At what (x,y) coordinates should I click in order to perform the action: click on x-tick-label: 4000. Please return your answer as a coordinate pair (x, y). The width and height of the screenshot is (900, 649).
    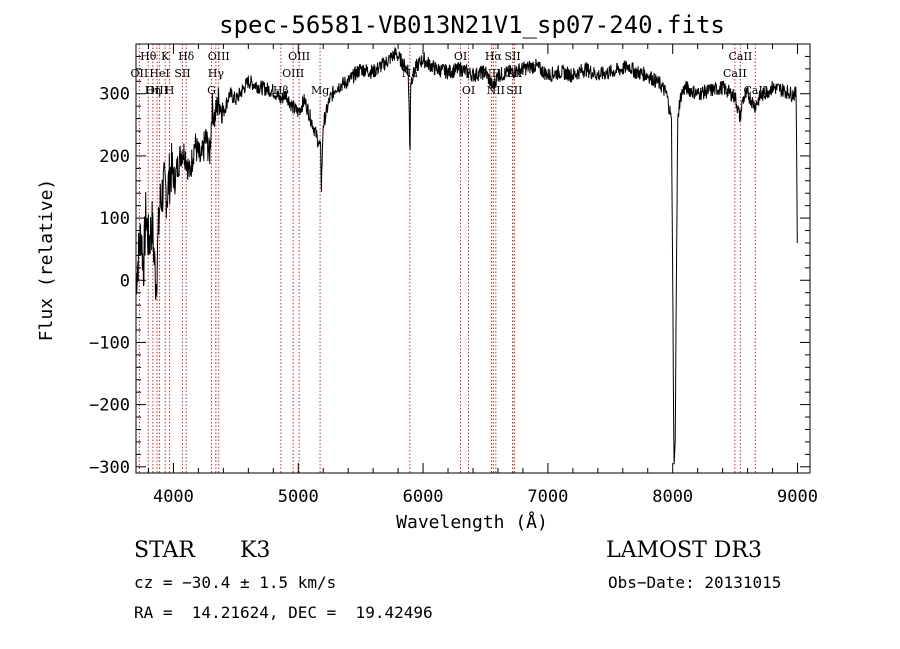
    Looking at the image, I should click on (173, 497).